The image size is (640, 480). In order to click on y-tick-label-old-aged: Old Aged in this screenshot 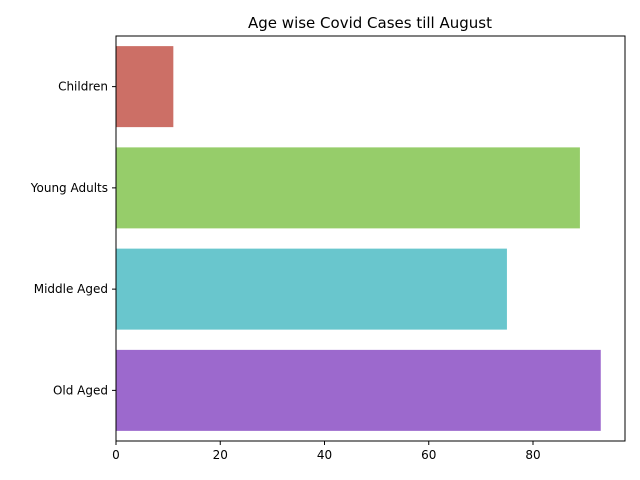, I will do `click(80, 390)`.